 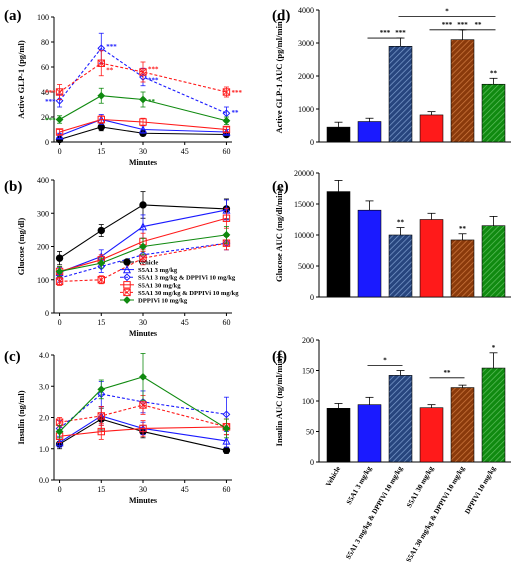 I want to click on panel-label: (c), so click(x=12, y=357).